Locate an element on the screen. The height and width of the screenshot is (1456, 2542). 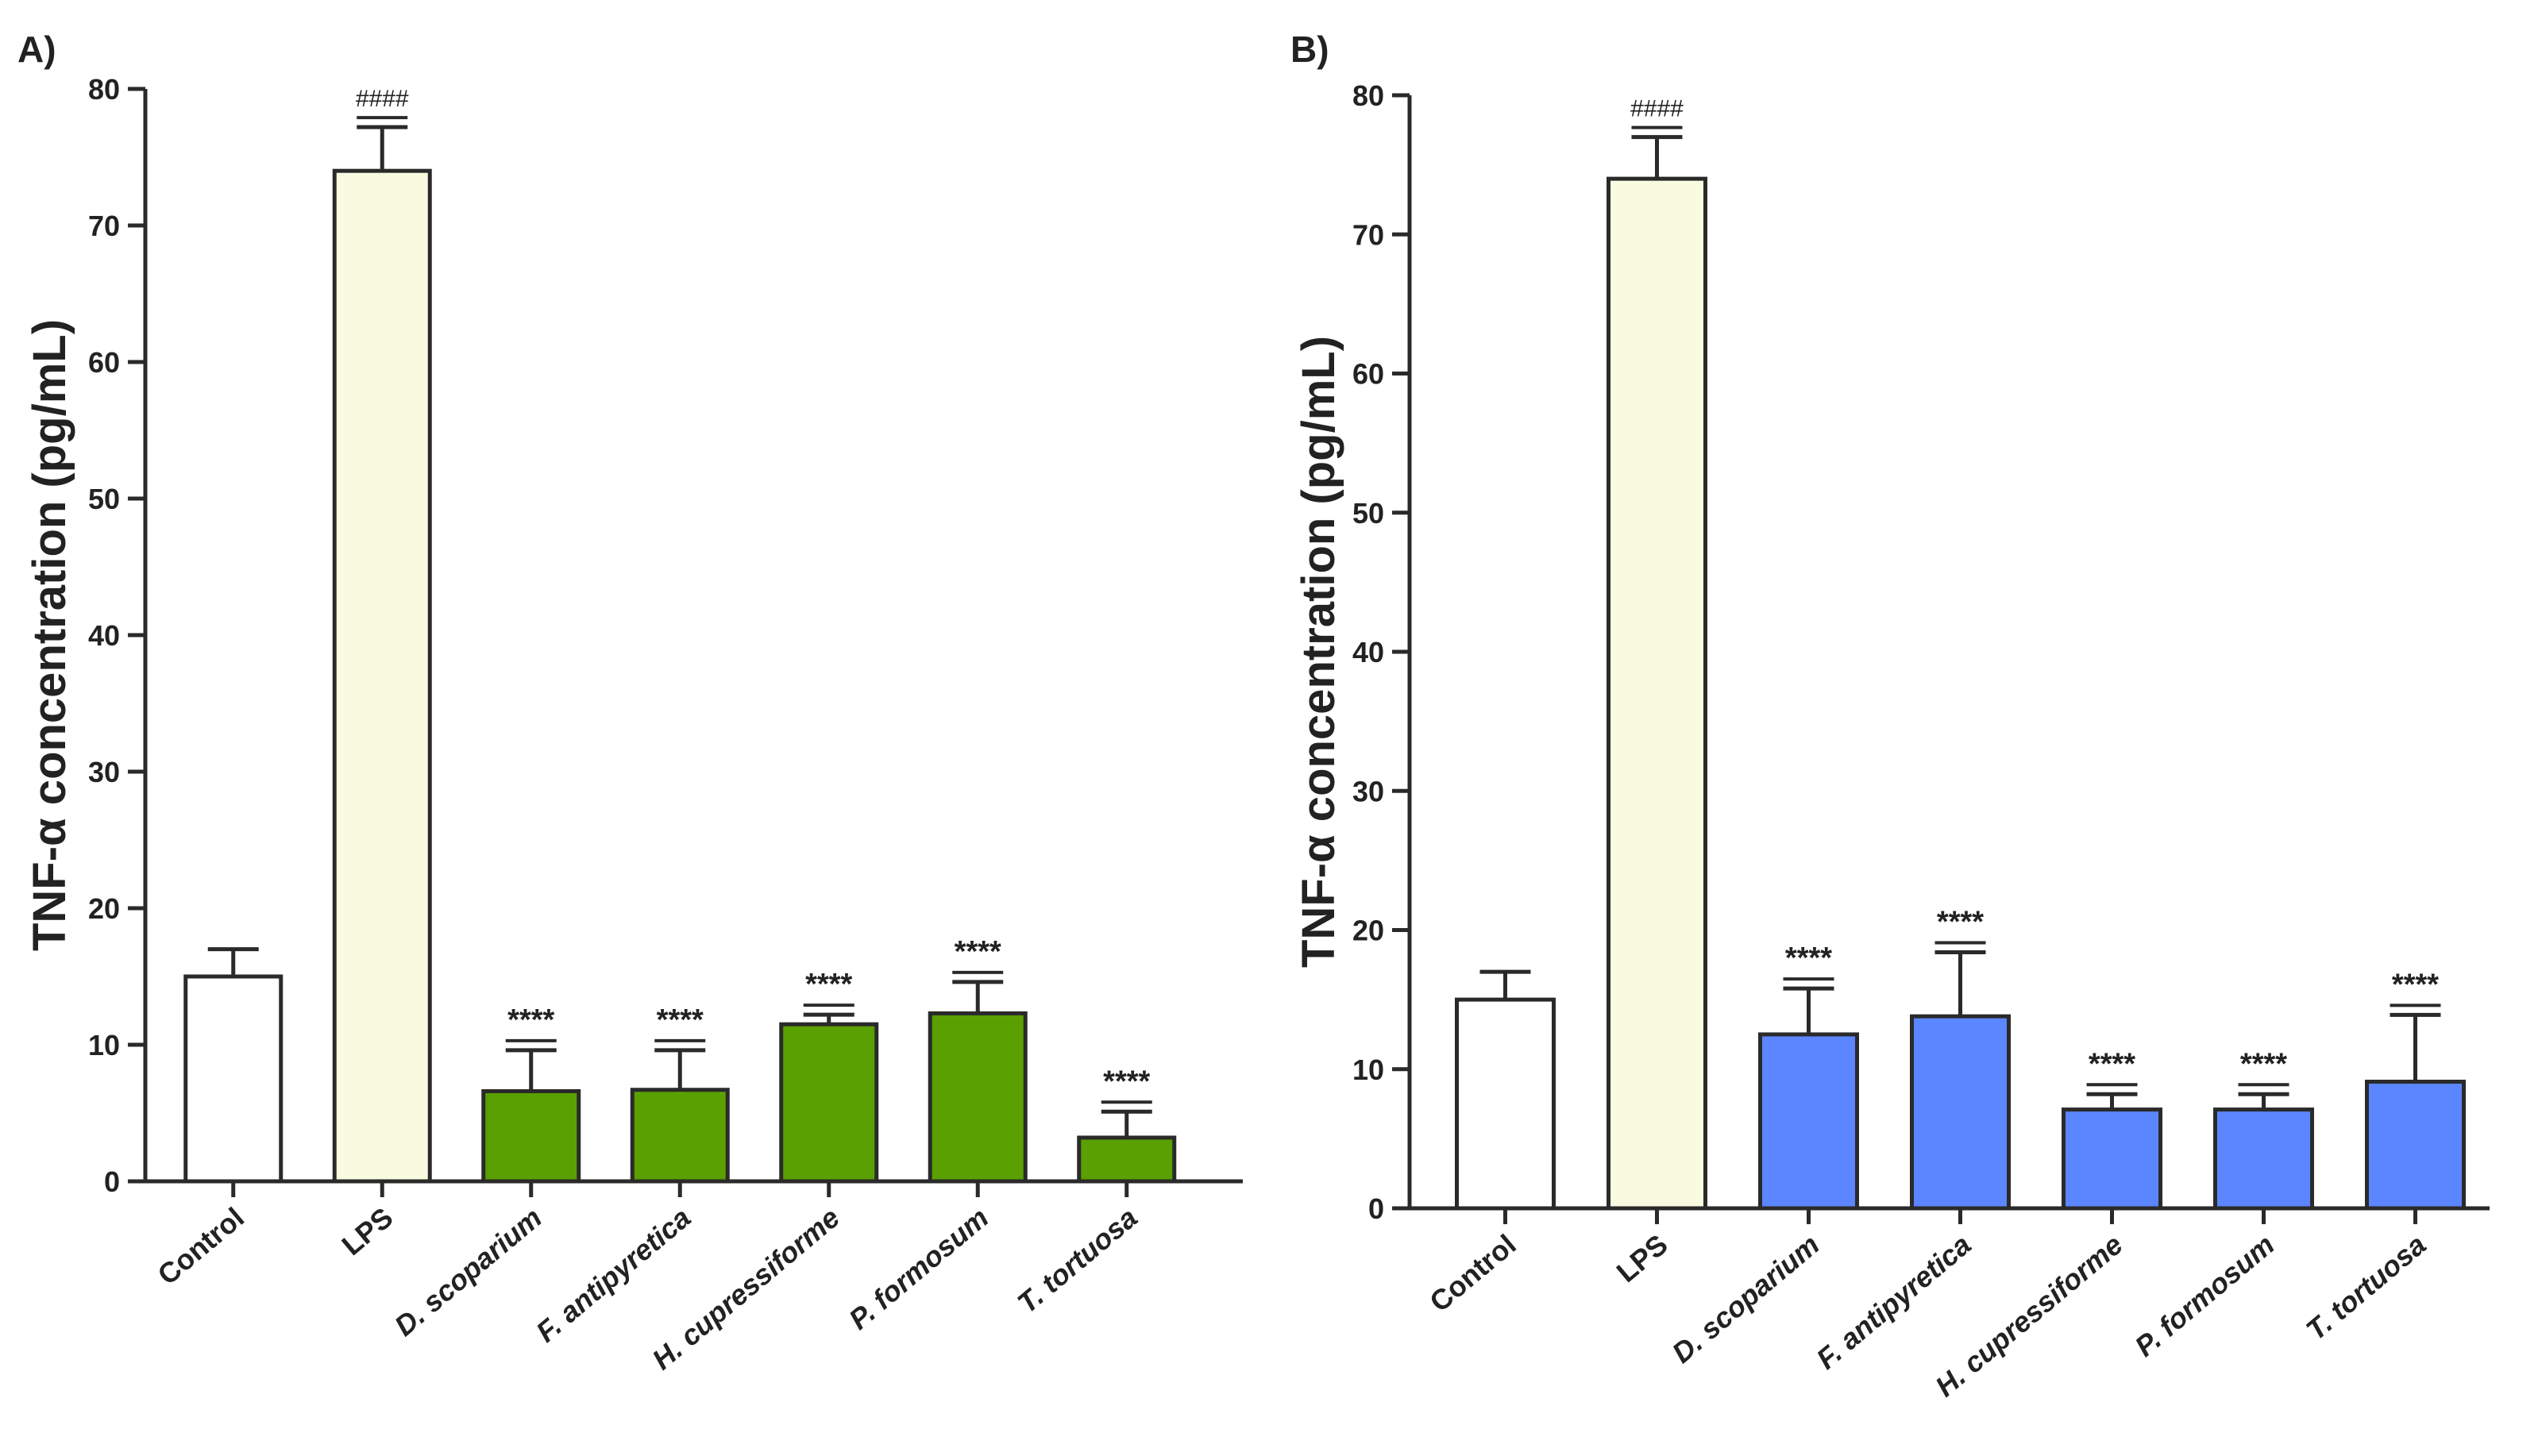
panel-label: A) is located at coordinates (36, 49).